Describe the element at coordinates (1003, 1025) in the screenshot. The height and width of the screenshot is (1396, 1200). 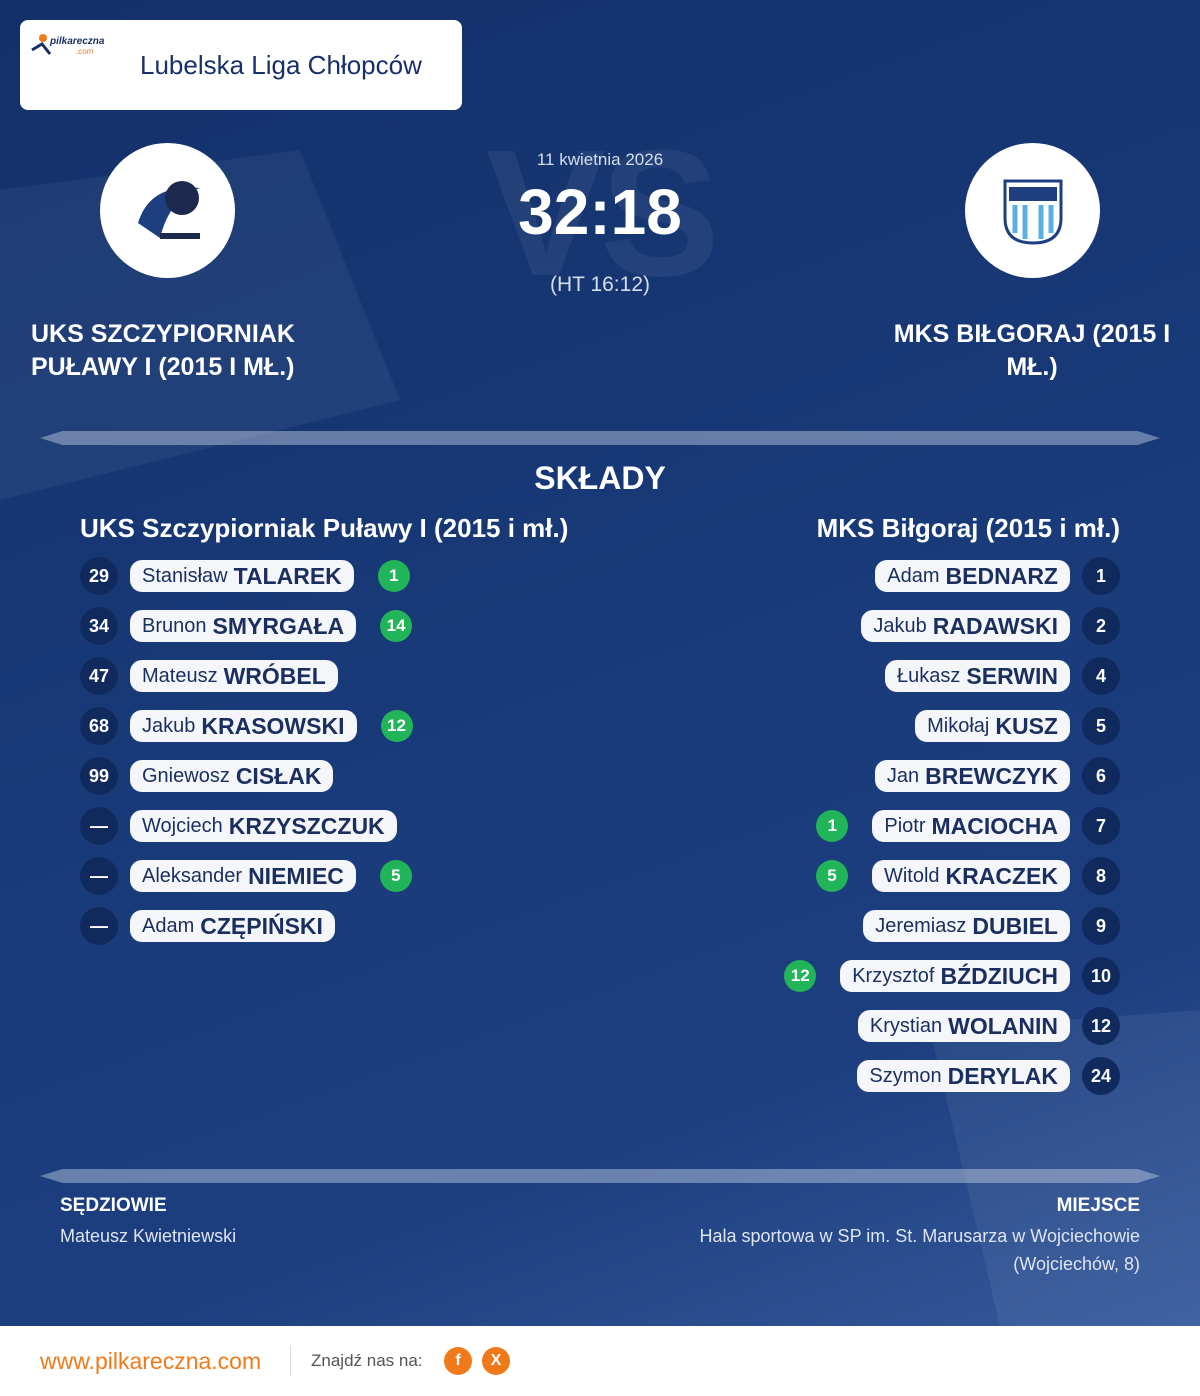
I see `last-name: WOLANIN` at that location.